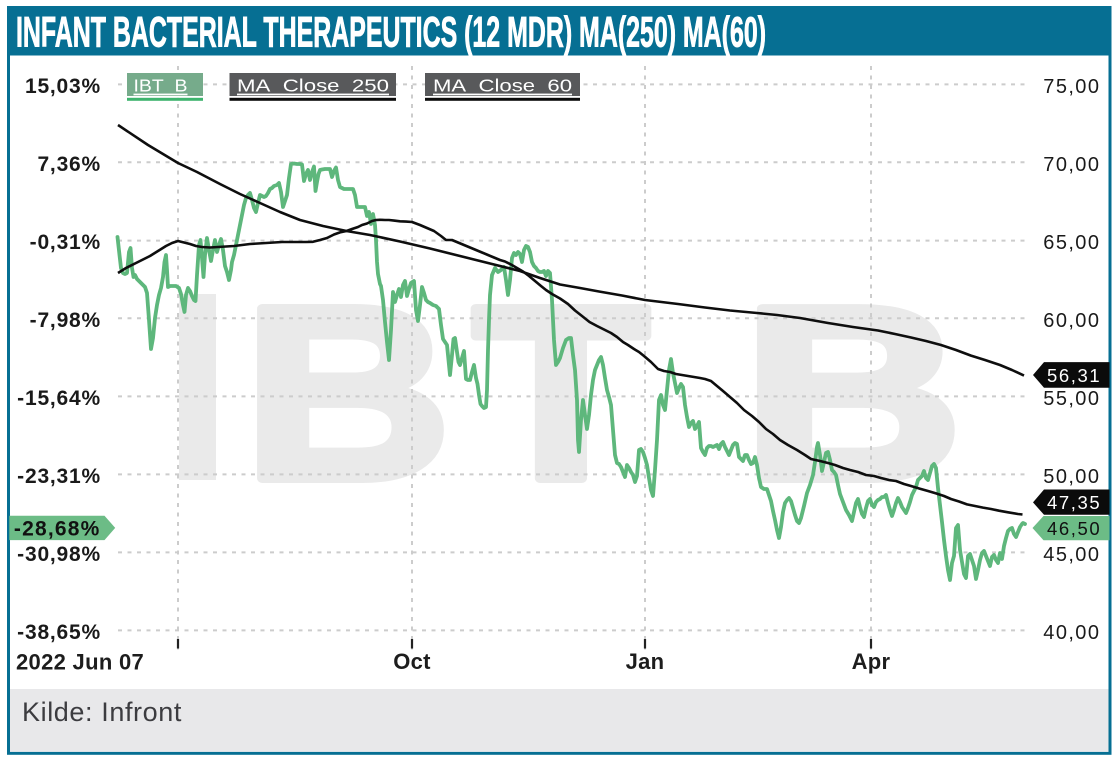 This screenshot has height=762, width=1118. I want to click on svg-text: -15,64%, so click(59, 398).